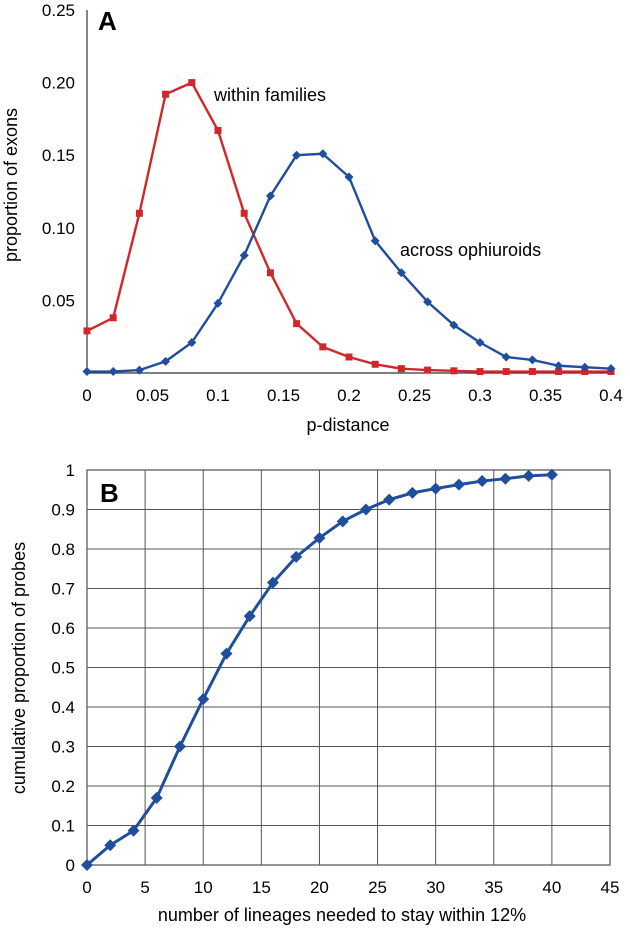 This screenshot has width=630, height=934. I want to click on panel-b-y-axis-title: cumulative proportion of probes, so click(19, 668).